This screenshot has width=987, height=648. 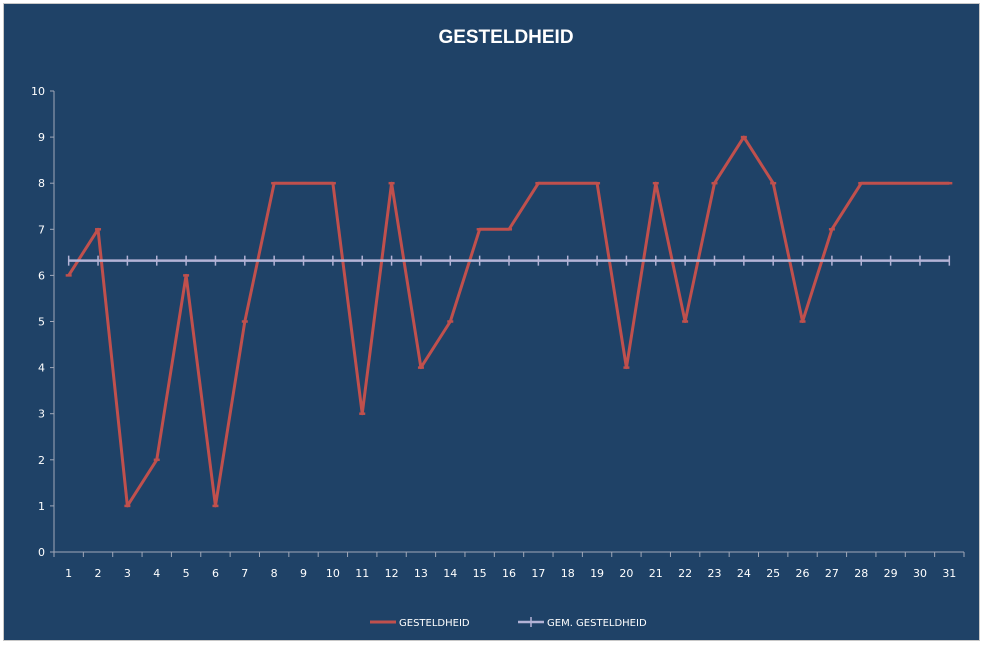 I want to click on x-tick-label: 21, so click(x=656, y=573).